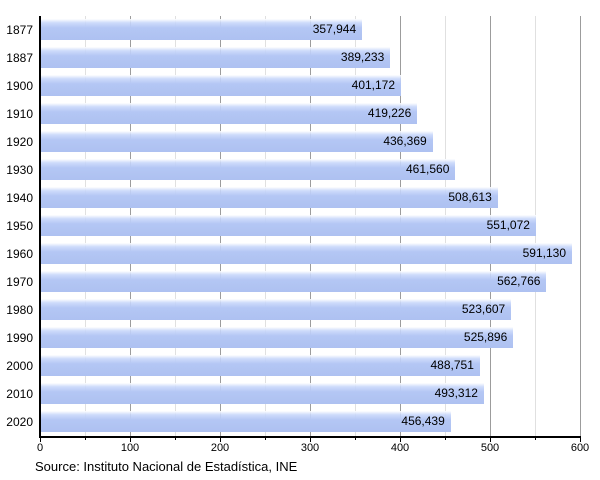 The height and width of the screenshot is (480, 600). Describe the element at coordinates (485, 337) in the screenshot. I see `bar-value-label: 525,896` at that location.